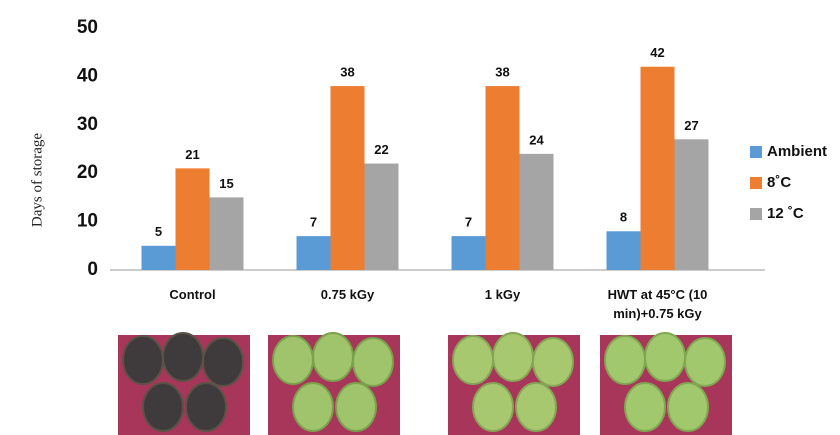  What do you see at coordinates (192, 154) in the screenshot?
I see `data-label: 21` at bounding box center [192, 154].